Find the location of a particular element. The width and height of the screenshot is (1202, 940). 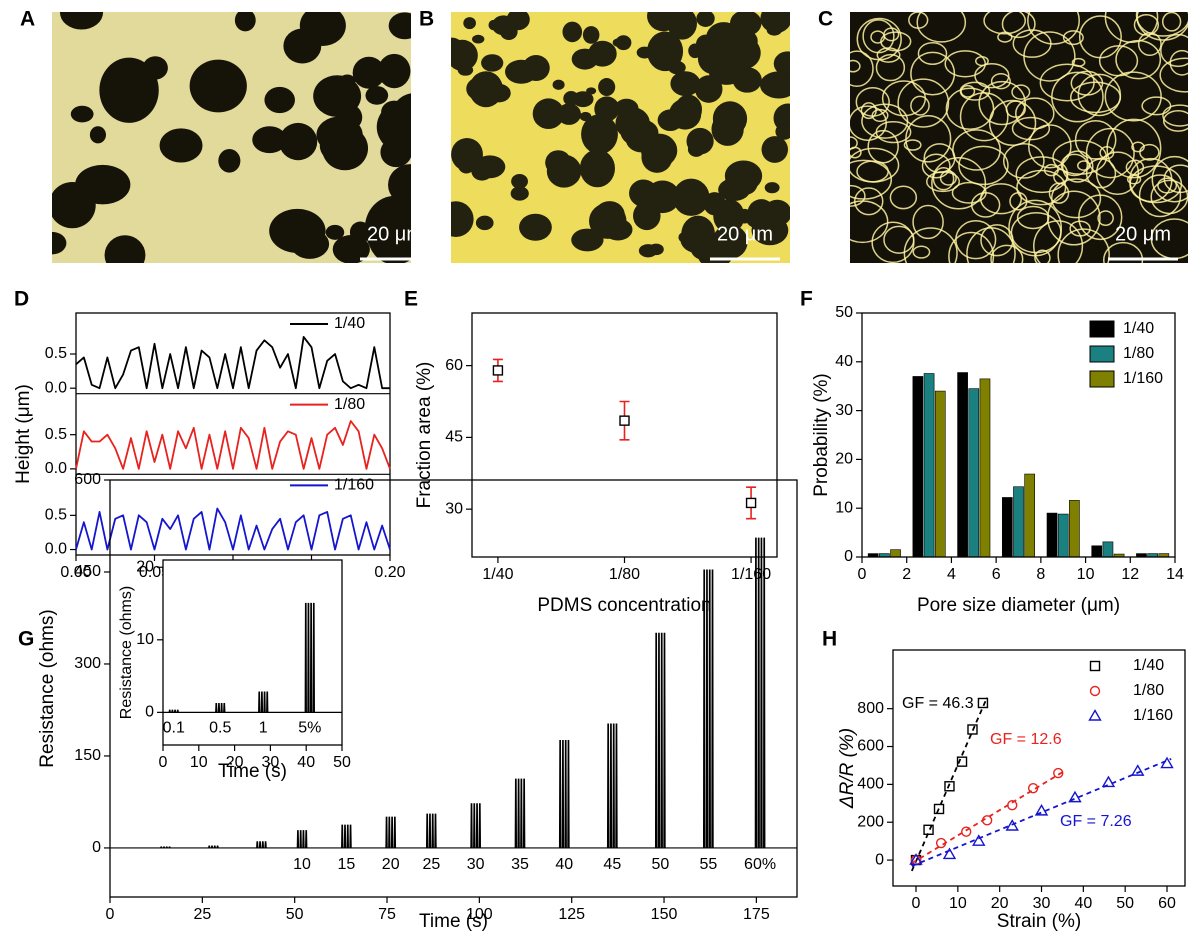

x-tick-label: 50 is located at coordinates (295, 914).